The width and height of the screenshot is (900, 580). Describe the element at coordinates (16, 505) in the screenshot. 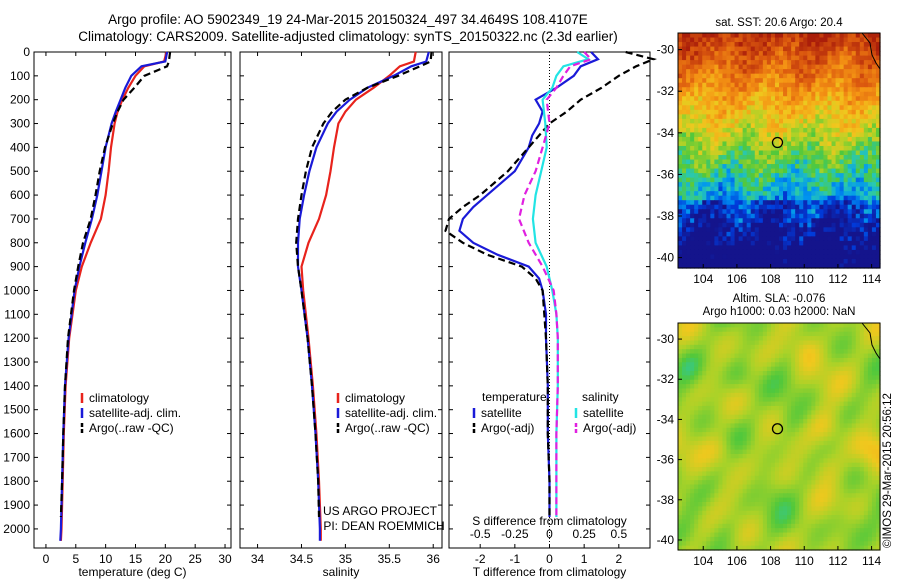

I see `y-tick-label: 1900` at that location.